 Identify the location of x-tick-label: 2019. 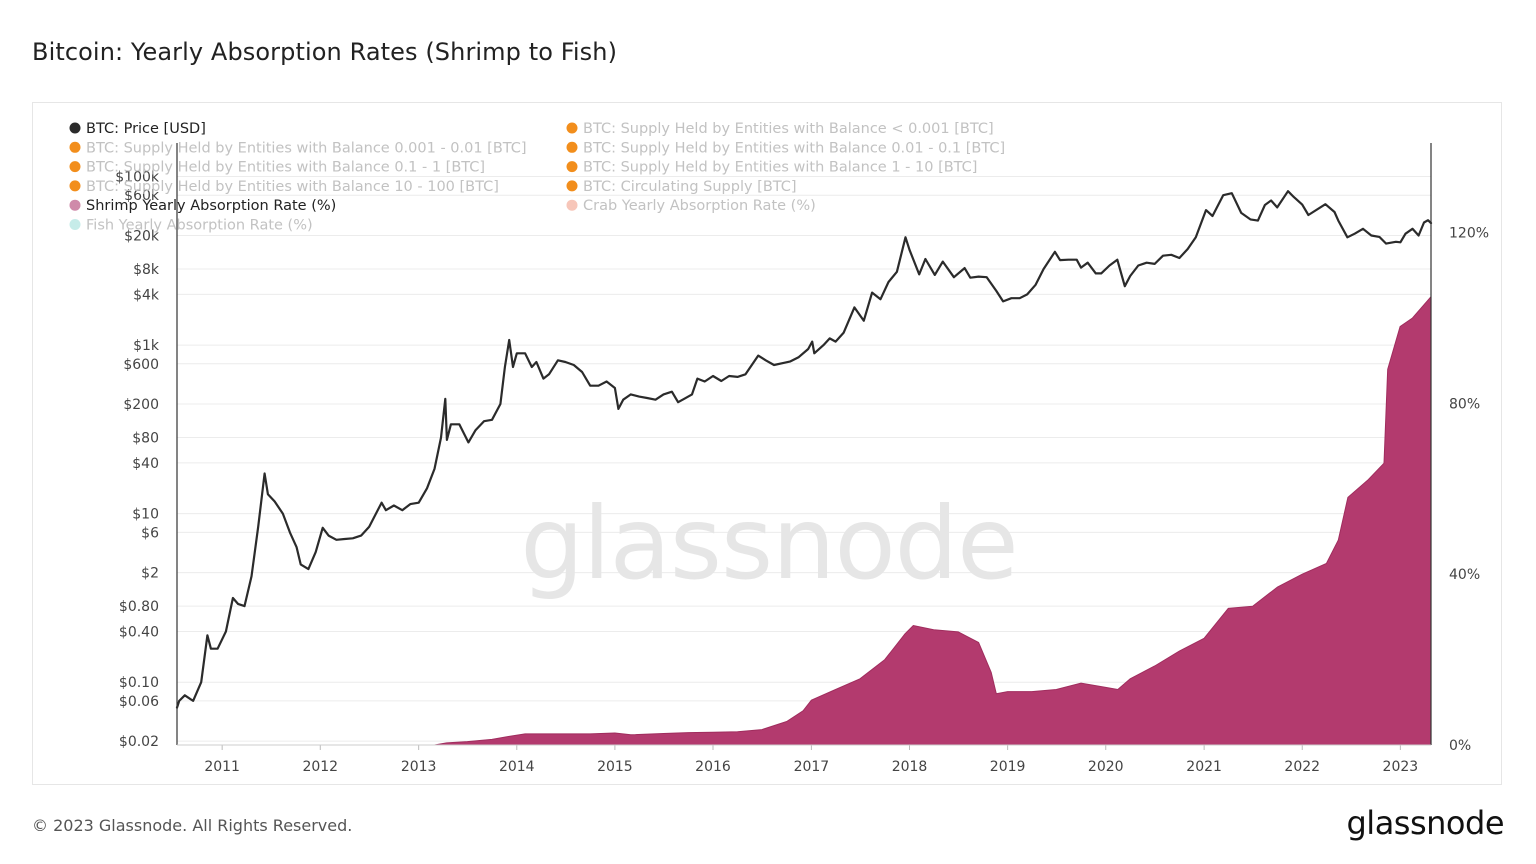
(1008, 767).